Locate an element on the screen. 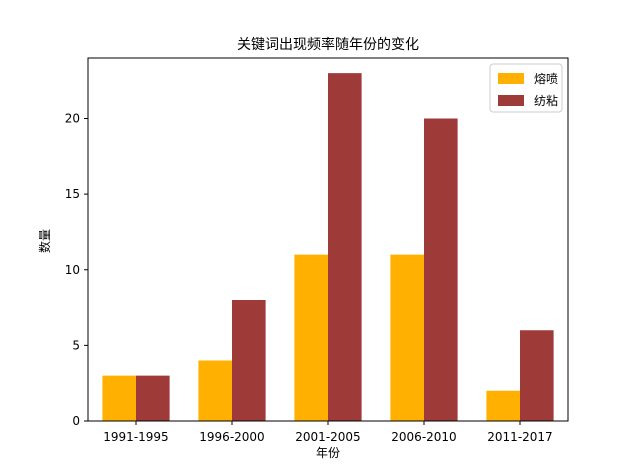 The image size is (640, 473). y-axis-label: 数量 is located at coordinates (44, 241).